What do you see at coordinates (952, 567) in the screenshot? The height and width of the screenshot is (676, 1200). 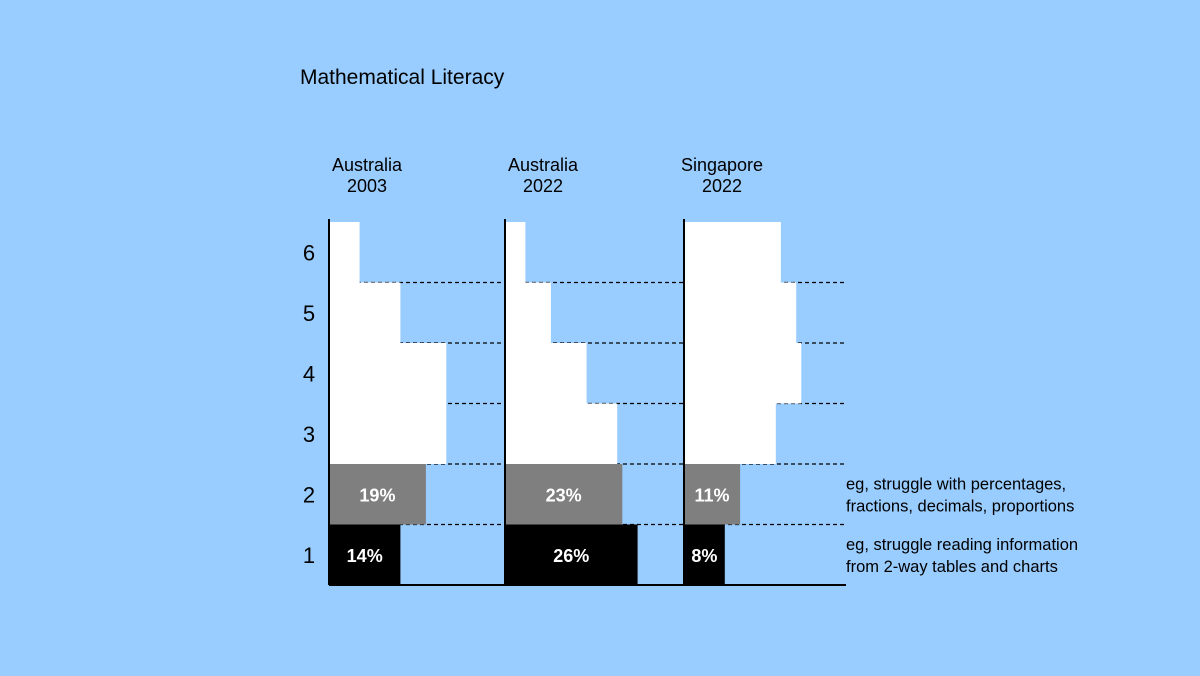 I see `annotation: from 2-way tables and charts` at bounding box center [952, 567].